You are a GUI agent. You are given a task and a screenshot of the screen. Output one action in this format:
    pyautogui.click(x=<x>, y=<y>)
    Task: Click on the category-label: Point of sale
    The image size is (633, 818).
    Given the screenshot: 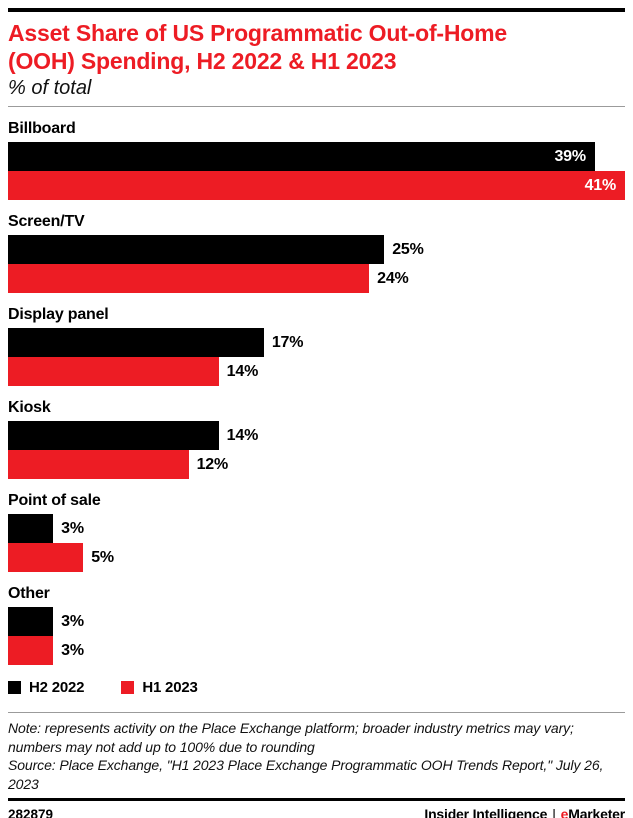 What is the action you would take?
    pyautogui.click(x=54, y=500)
    